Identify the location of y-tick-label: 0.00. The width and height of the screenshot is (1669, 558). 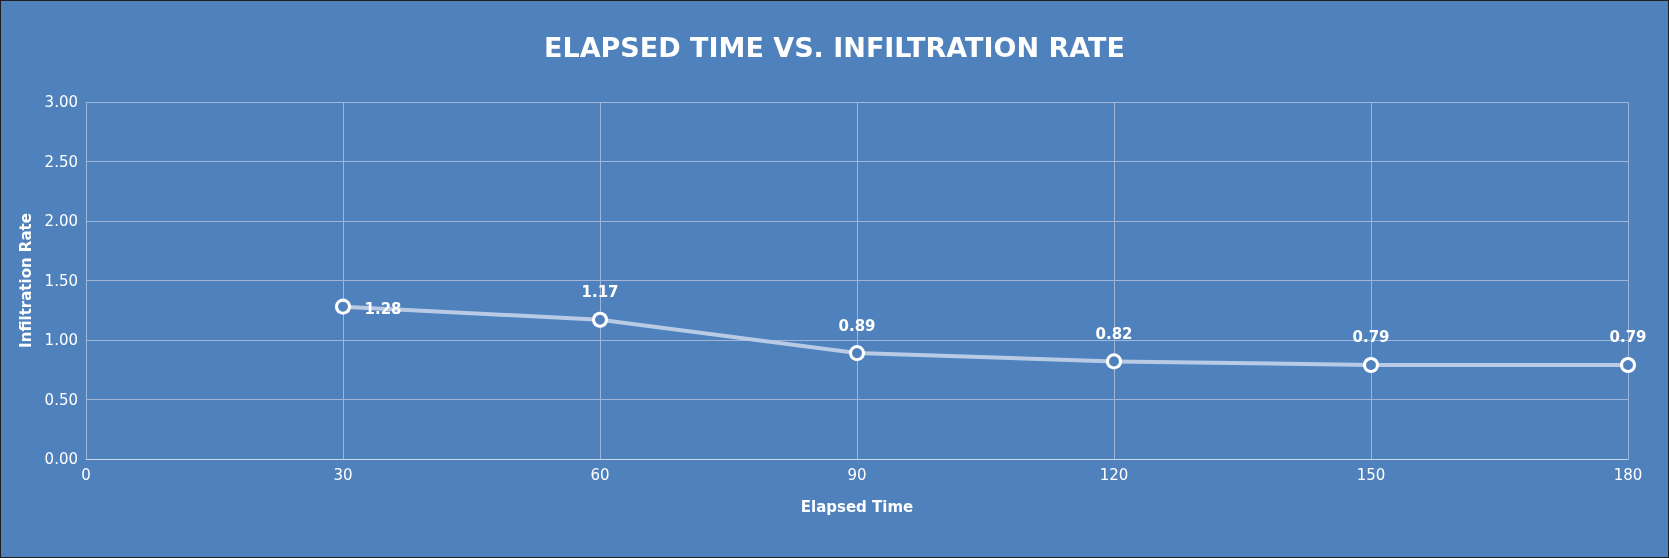
(61, 459).